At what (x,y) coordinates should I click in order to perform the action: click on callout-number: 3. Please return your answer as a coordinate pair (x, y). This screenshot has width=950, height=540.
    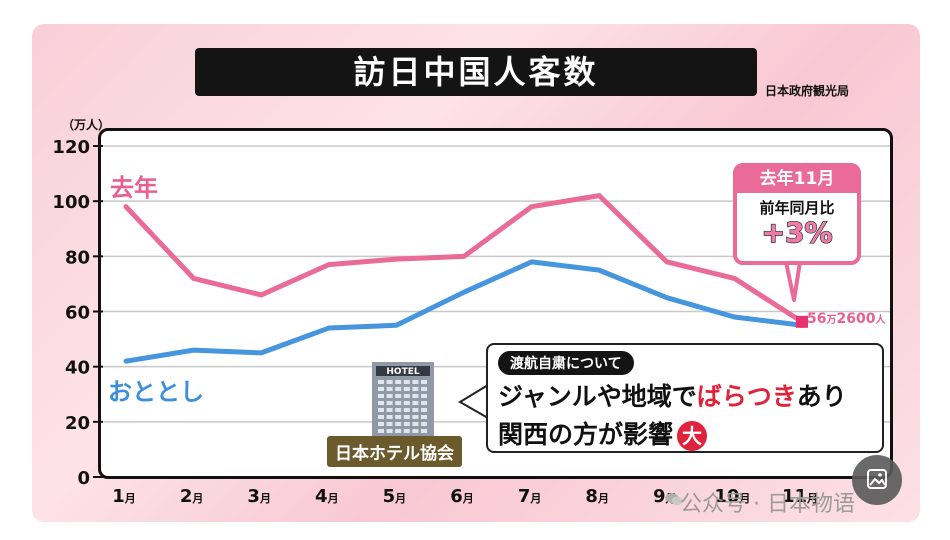
    Looking at the image, I should click on (794, 232).